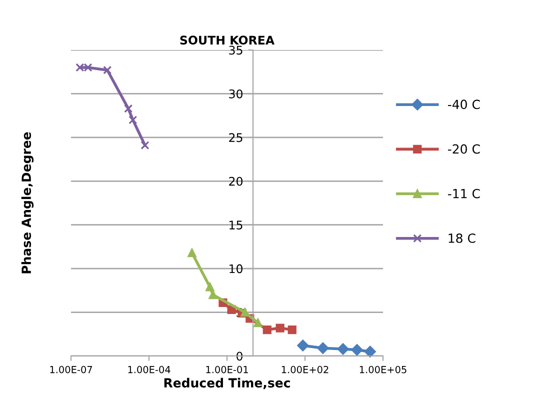 The width and height of the screenshot is (555, 412). What do you see at coordinates (464, 149) in the screenshot?
I see `legend-label: -20 C` at bounding box center [464, 149].